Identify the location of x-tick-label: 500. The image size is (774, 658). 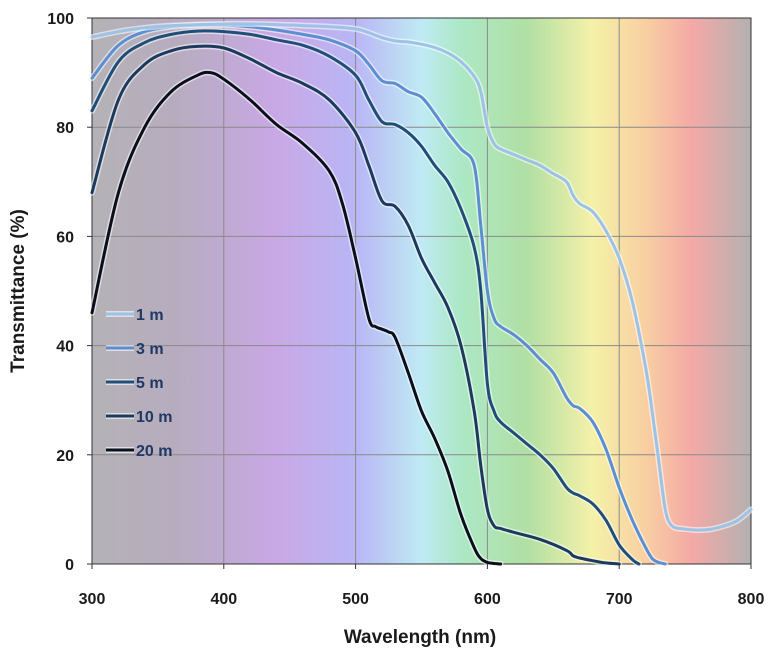
(355, 599).